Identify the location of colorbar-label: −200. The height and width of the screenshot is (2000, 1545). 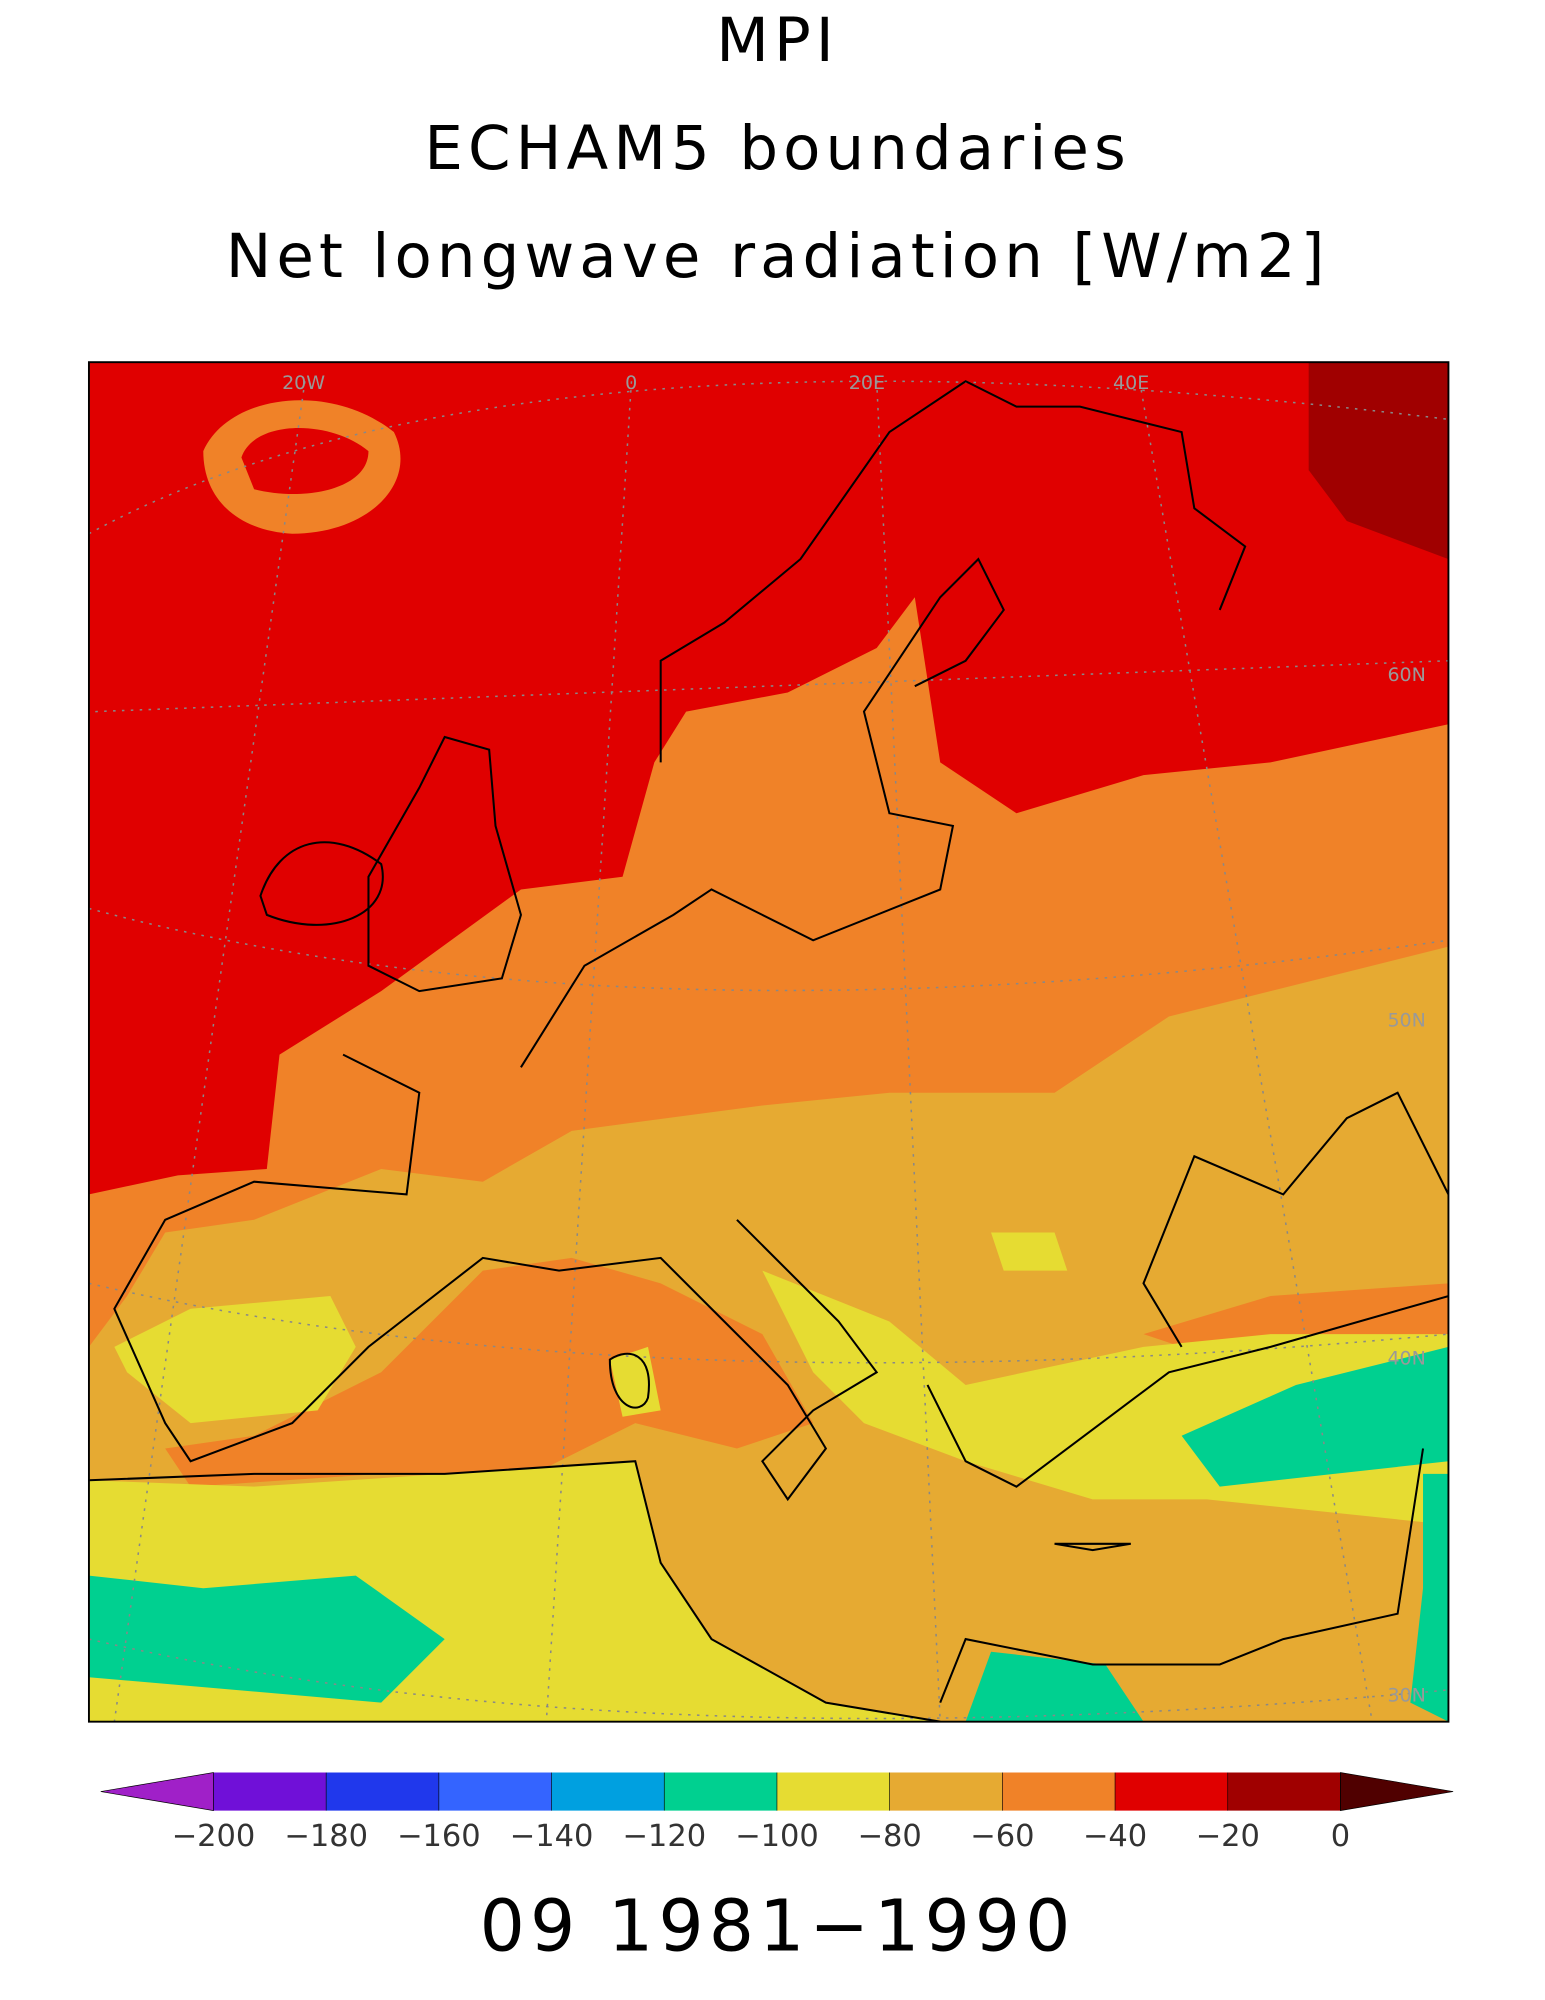
(214, 1836).